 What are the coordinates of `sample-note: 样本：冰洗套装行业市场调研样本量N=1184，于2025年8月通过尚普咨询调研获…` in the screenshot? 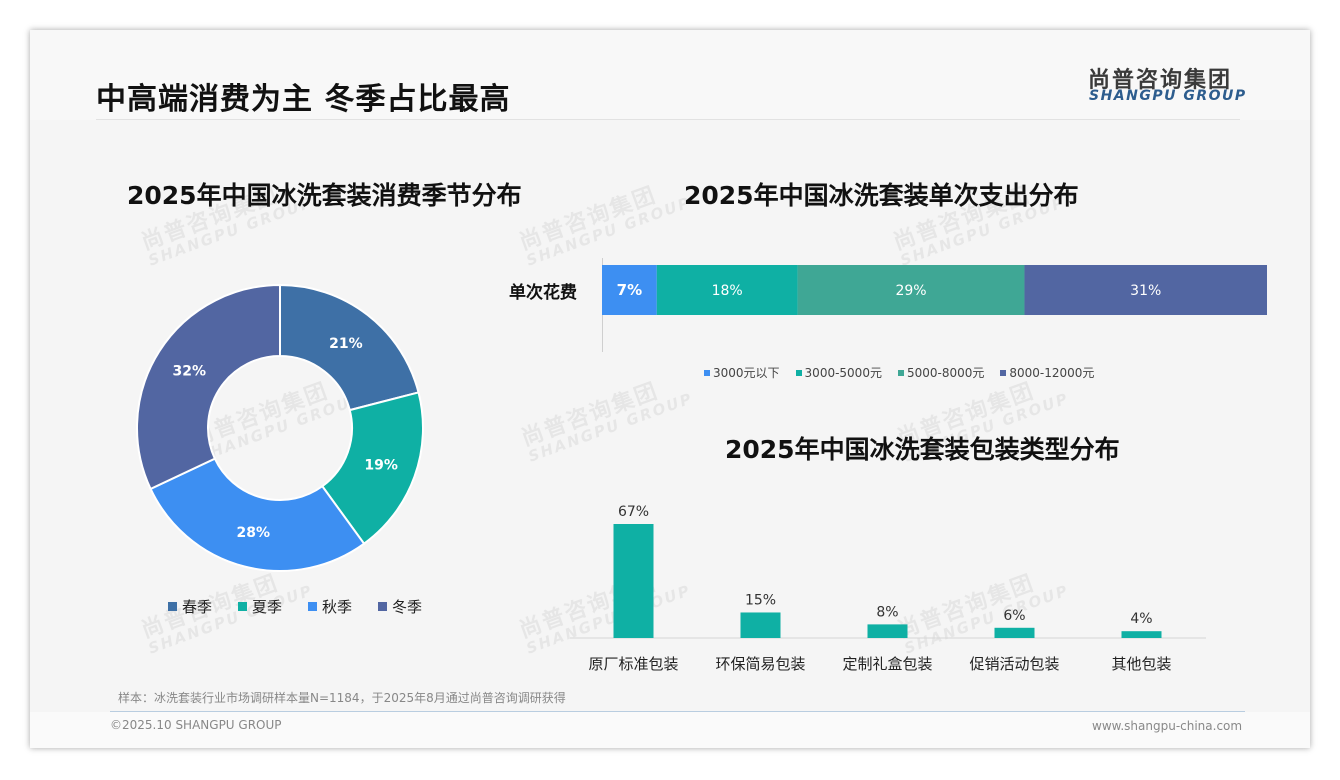 It's located at (342, 698).